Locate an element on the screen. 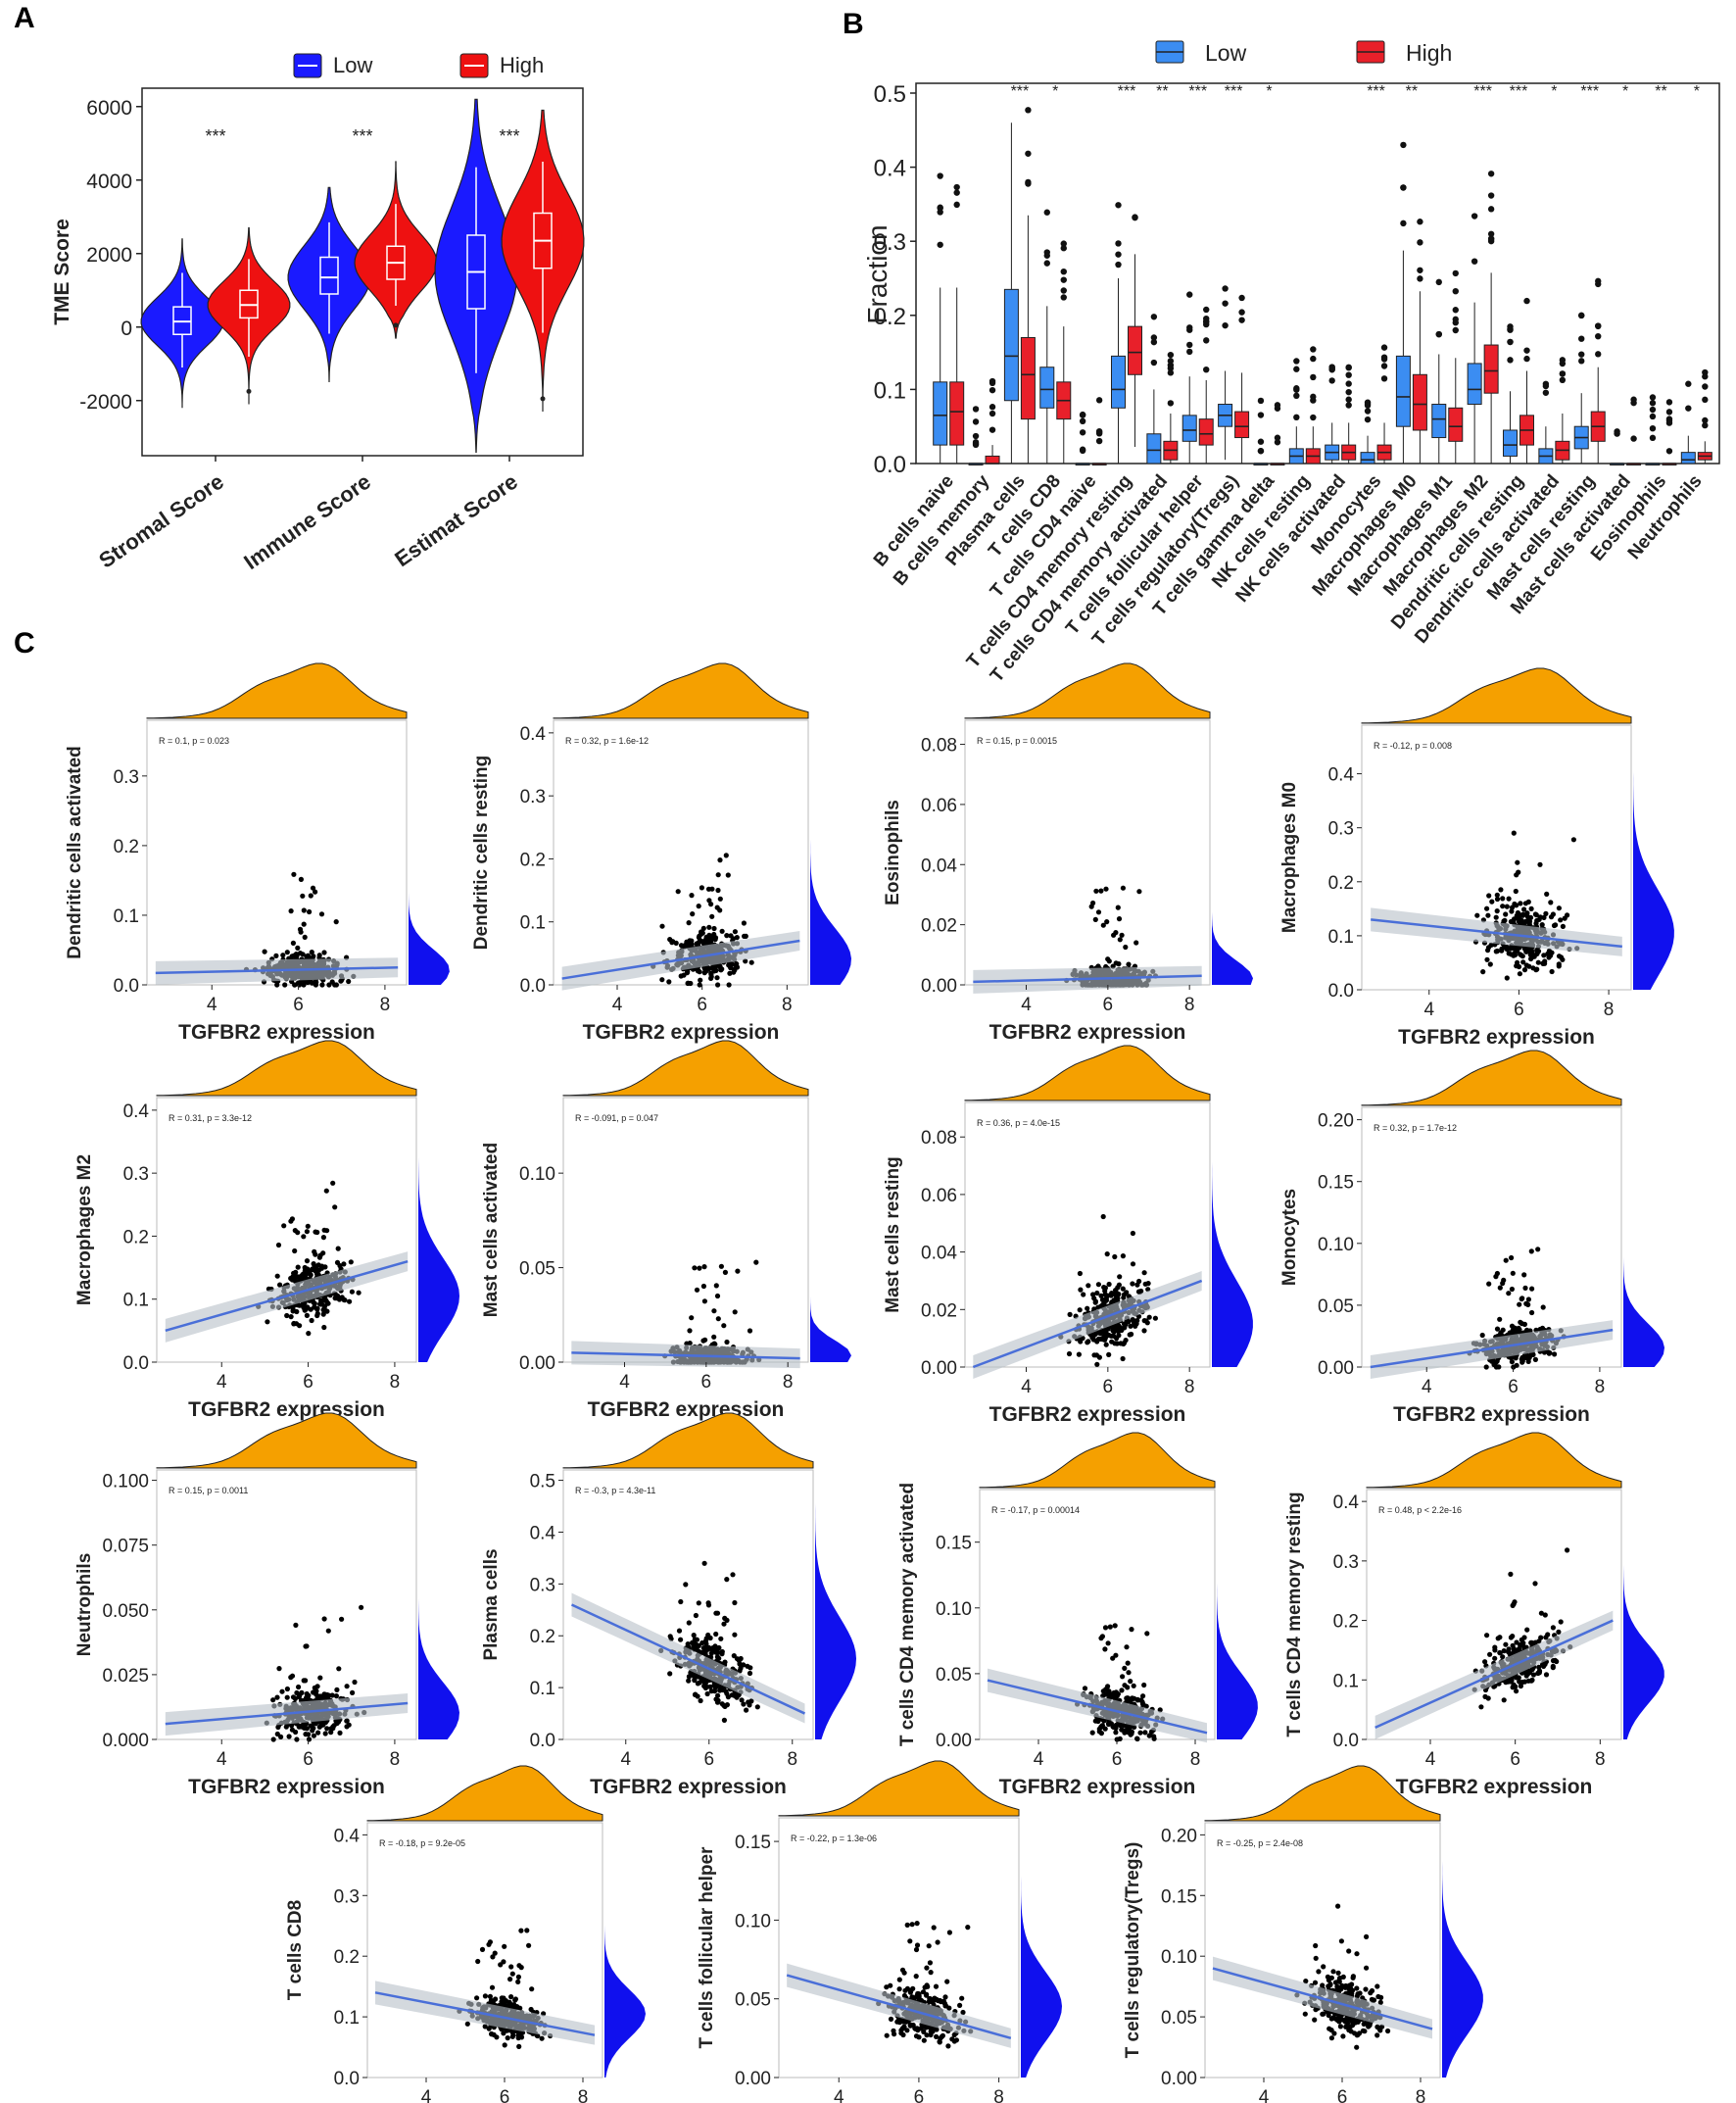  correlation-stat: R = 0.32, p = 1.7e-12 is located at coordinates (1415, 1128).